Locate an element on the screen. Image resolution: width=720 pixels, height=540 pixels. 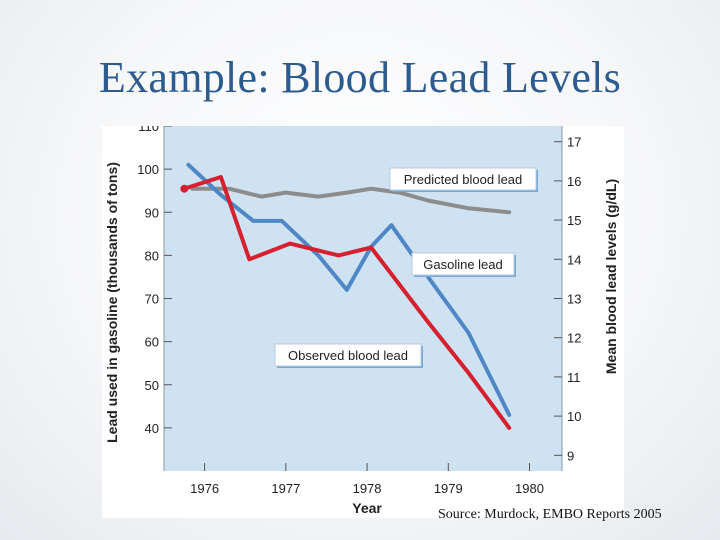
x-tick-label: 1979 is located at coordinates (448, 488).